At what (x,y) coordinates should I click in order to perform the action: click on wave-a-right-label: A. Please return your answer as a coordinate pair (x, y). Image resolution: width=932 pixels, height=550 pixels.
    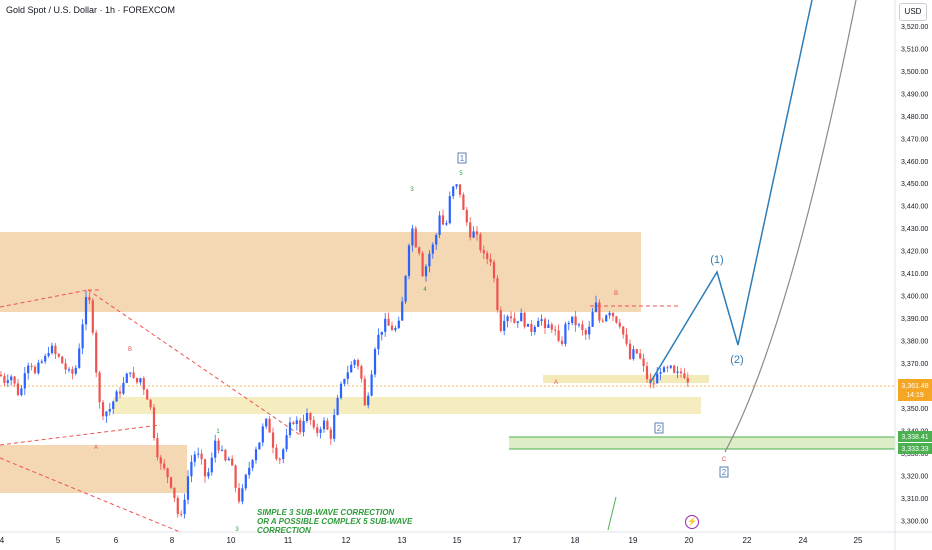
    Looking at the image, I should click on (556, 383).